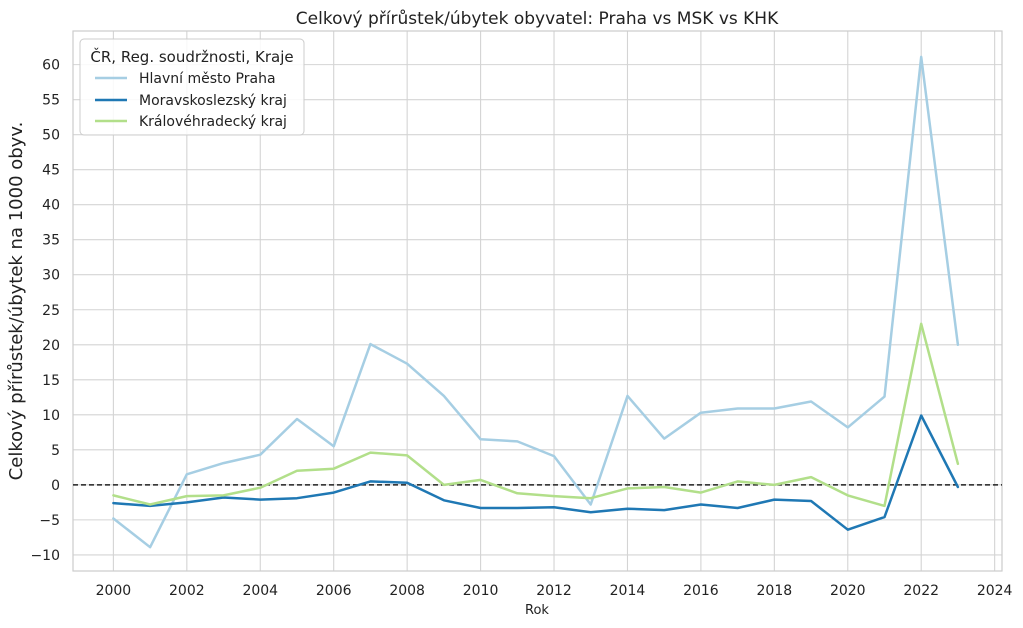 The height and width of the screenshot is (628, 1023). What do you see at coordinates (701, 591) in the screenshot?
I see `x-tick-label: 2016` at bounding box center [701, 591].